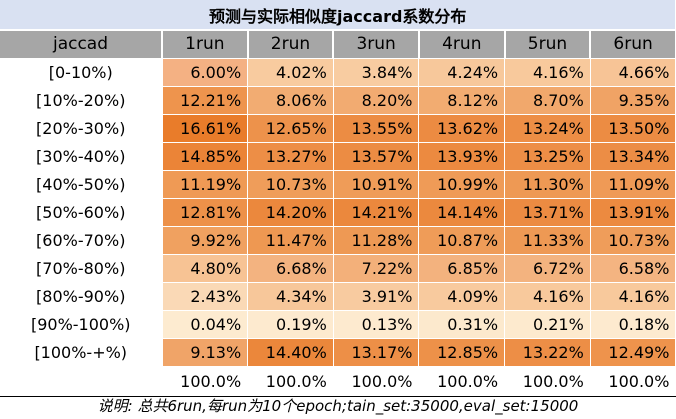 This screenshot has width=676, height=419. What do you see at coordinates (462, 324) in the screenshot?
I see `value-cell: 0.31%` at bounding box center [462, 324].